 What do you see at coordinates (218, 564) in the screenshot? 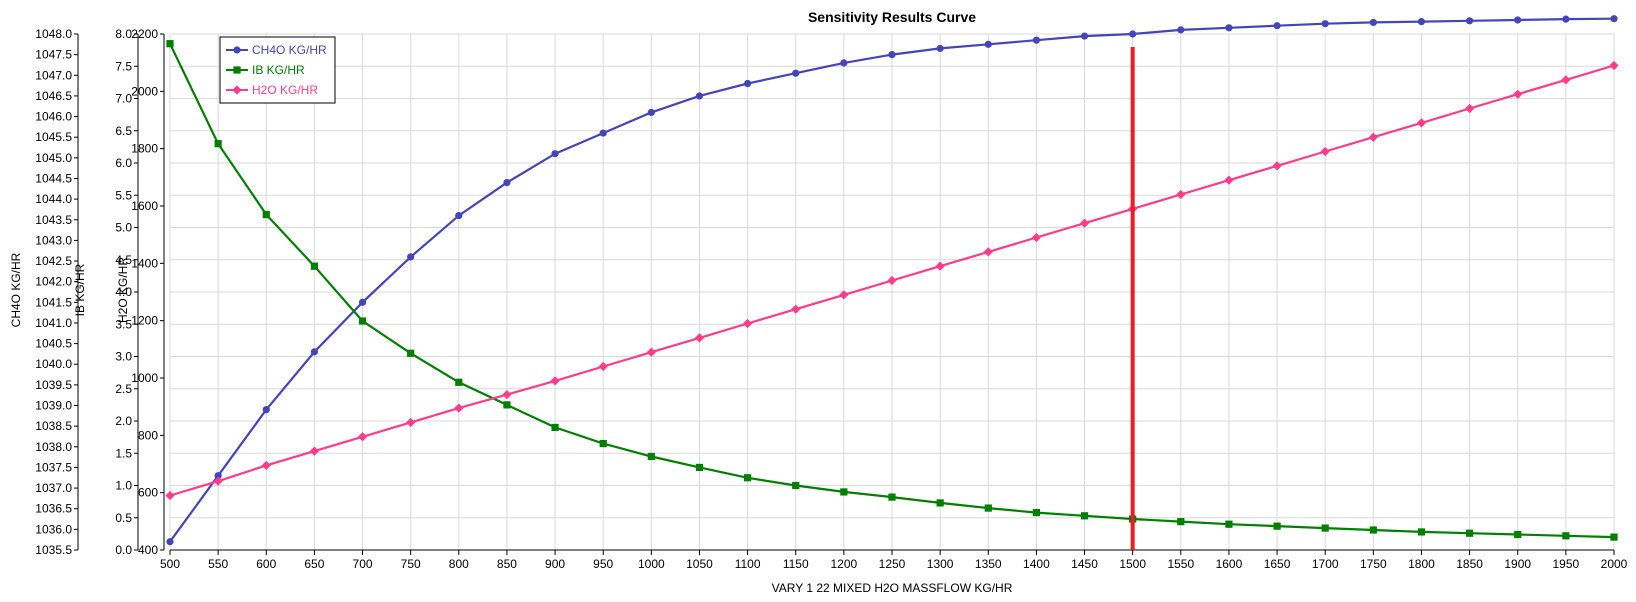
I see `x-tick-label: 550` at bounding box center [218, 564].